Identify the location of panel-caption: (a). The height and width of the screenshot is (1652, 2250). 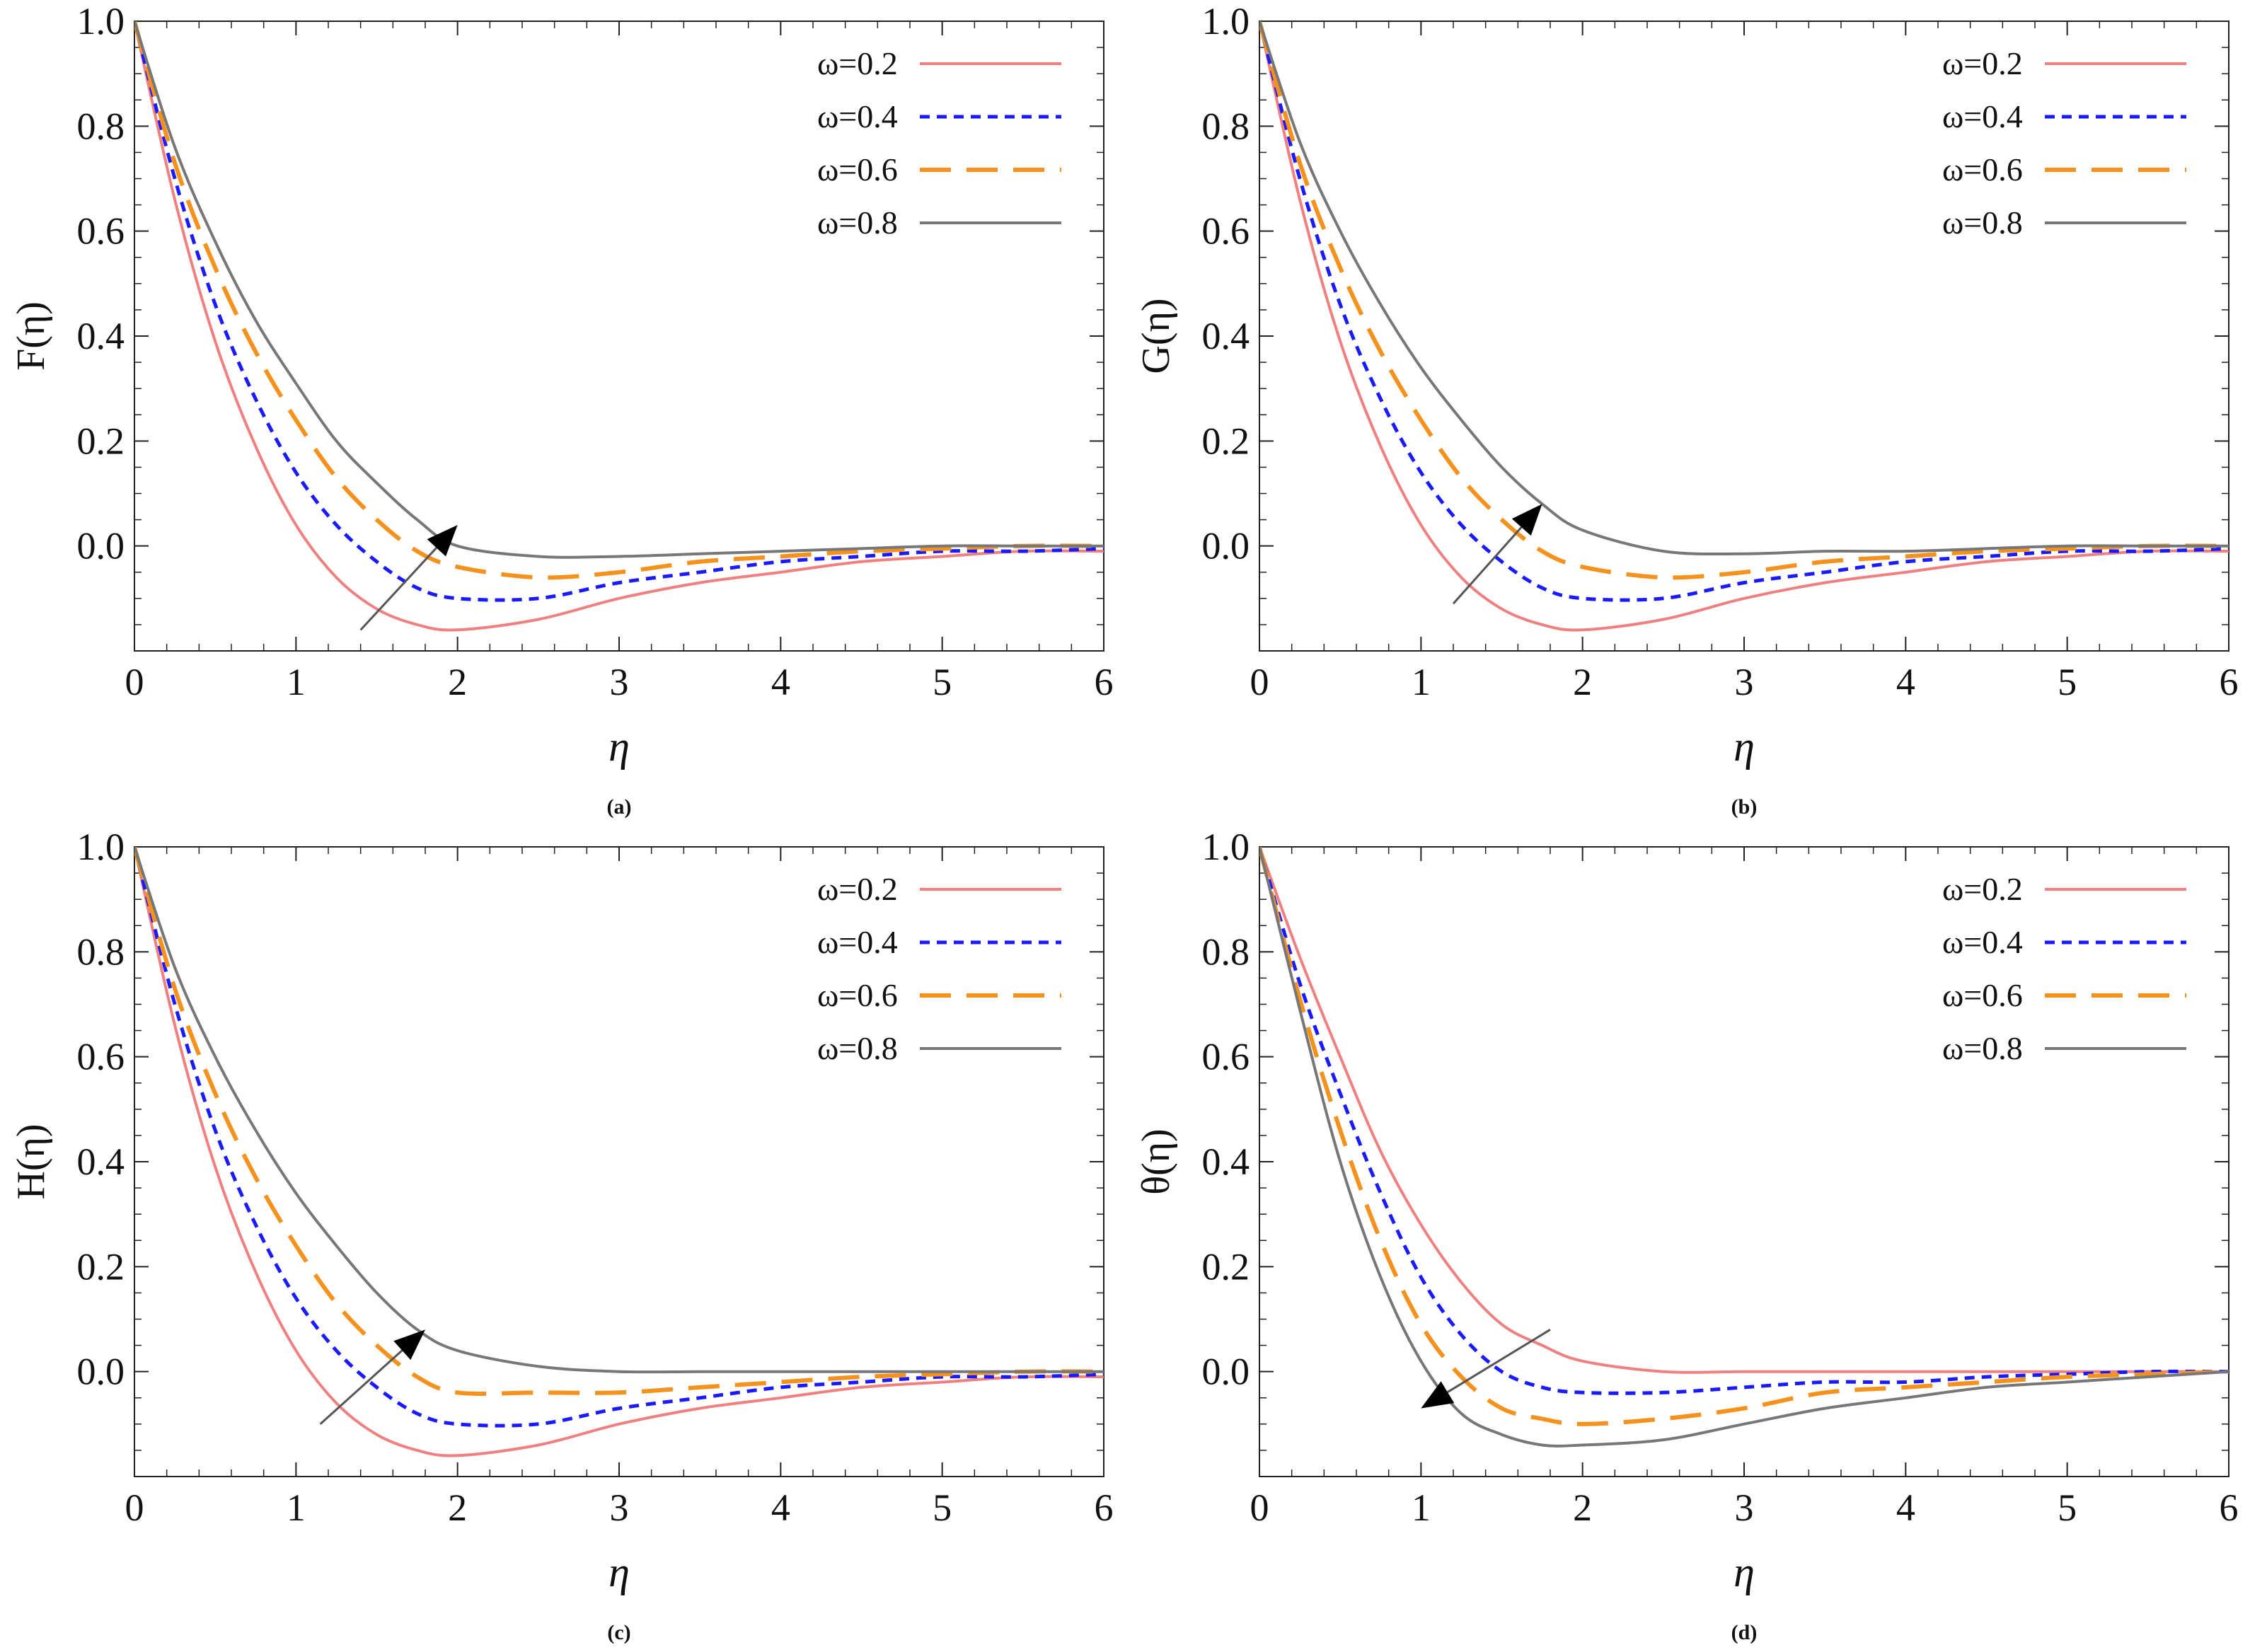
(619, 807).